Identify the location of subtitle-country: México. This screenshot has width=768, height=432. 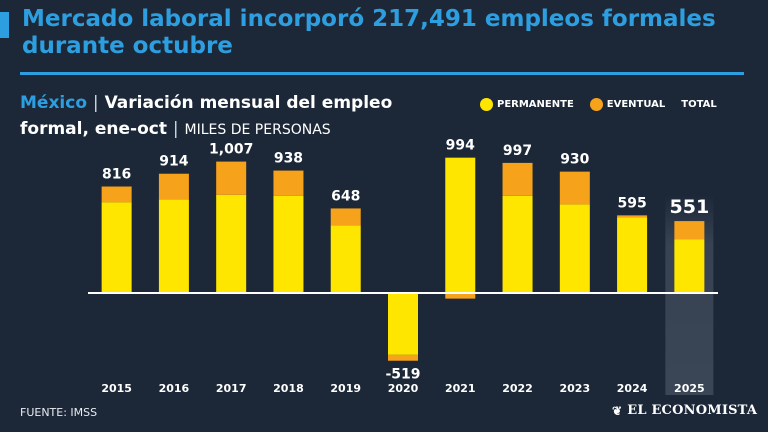
(53, 103).